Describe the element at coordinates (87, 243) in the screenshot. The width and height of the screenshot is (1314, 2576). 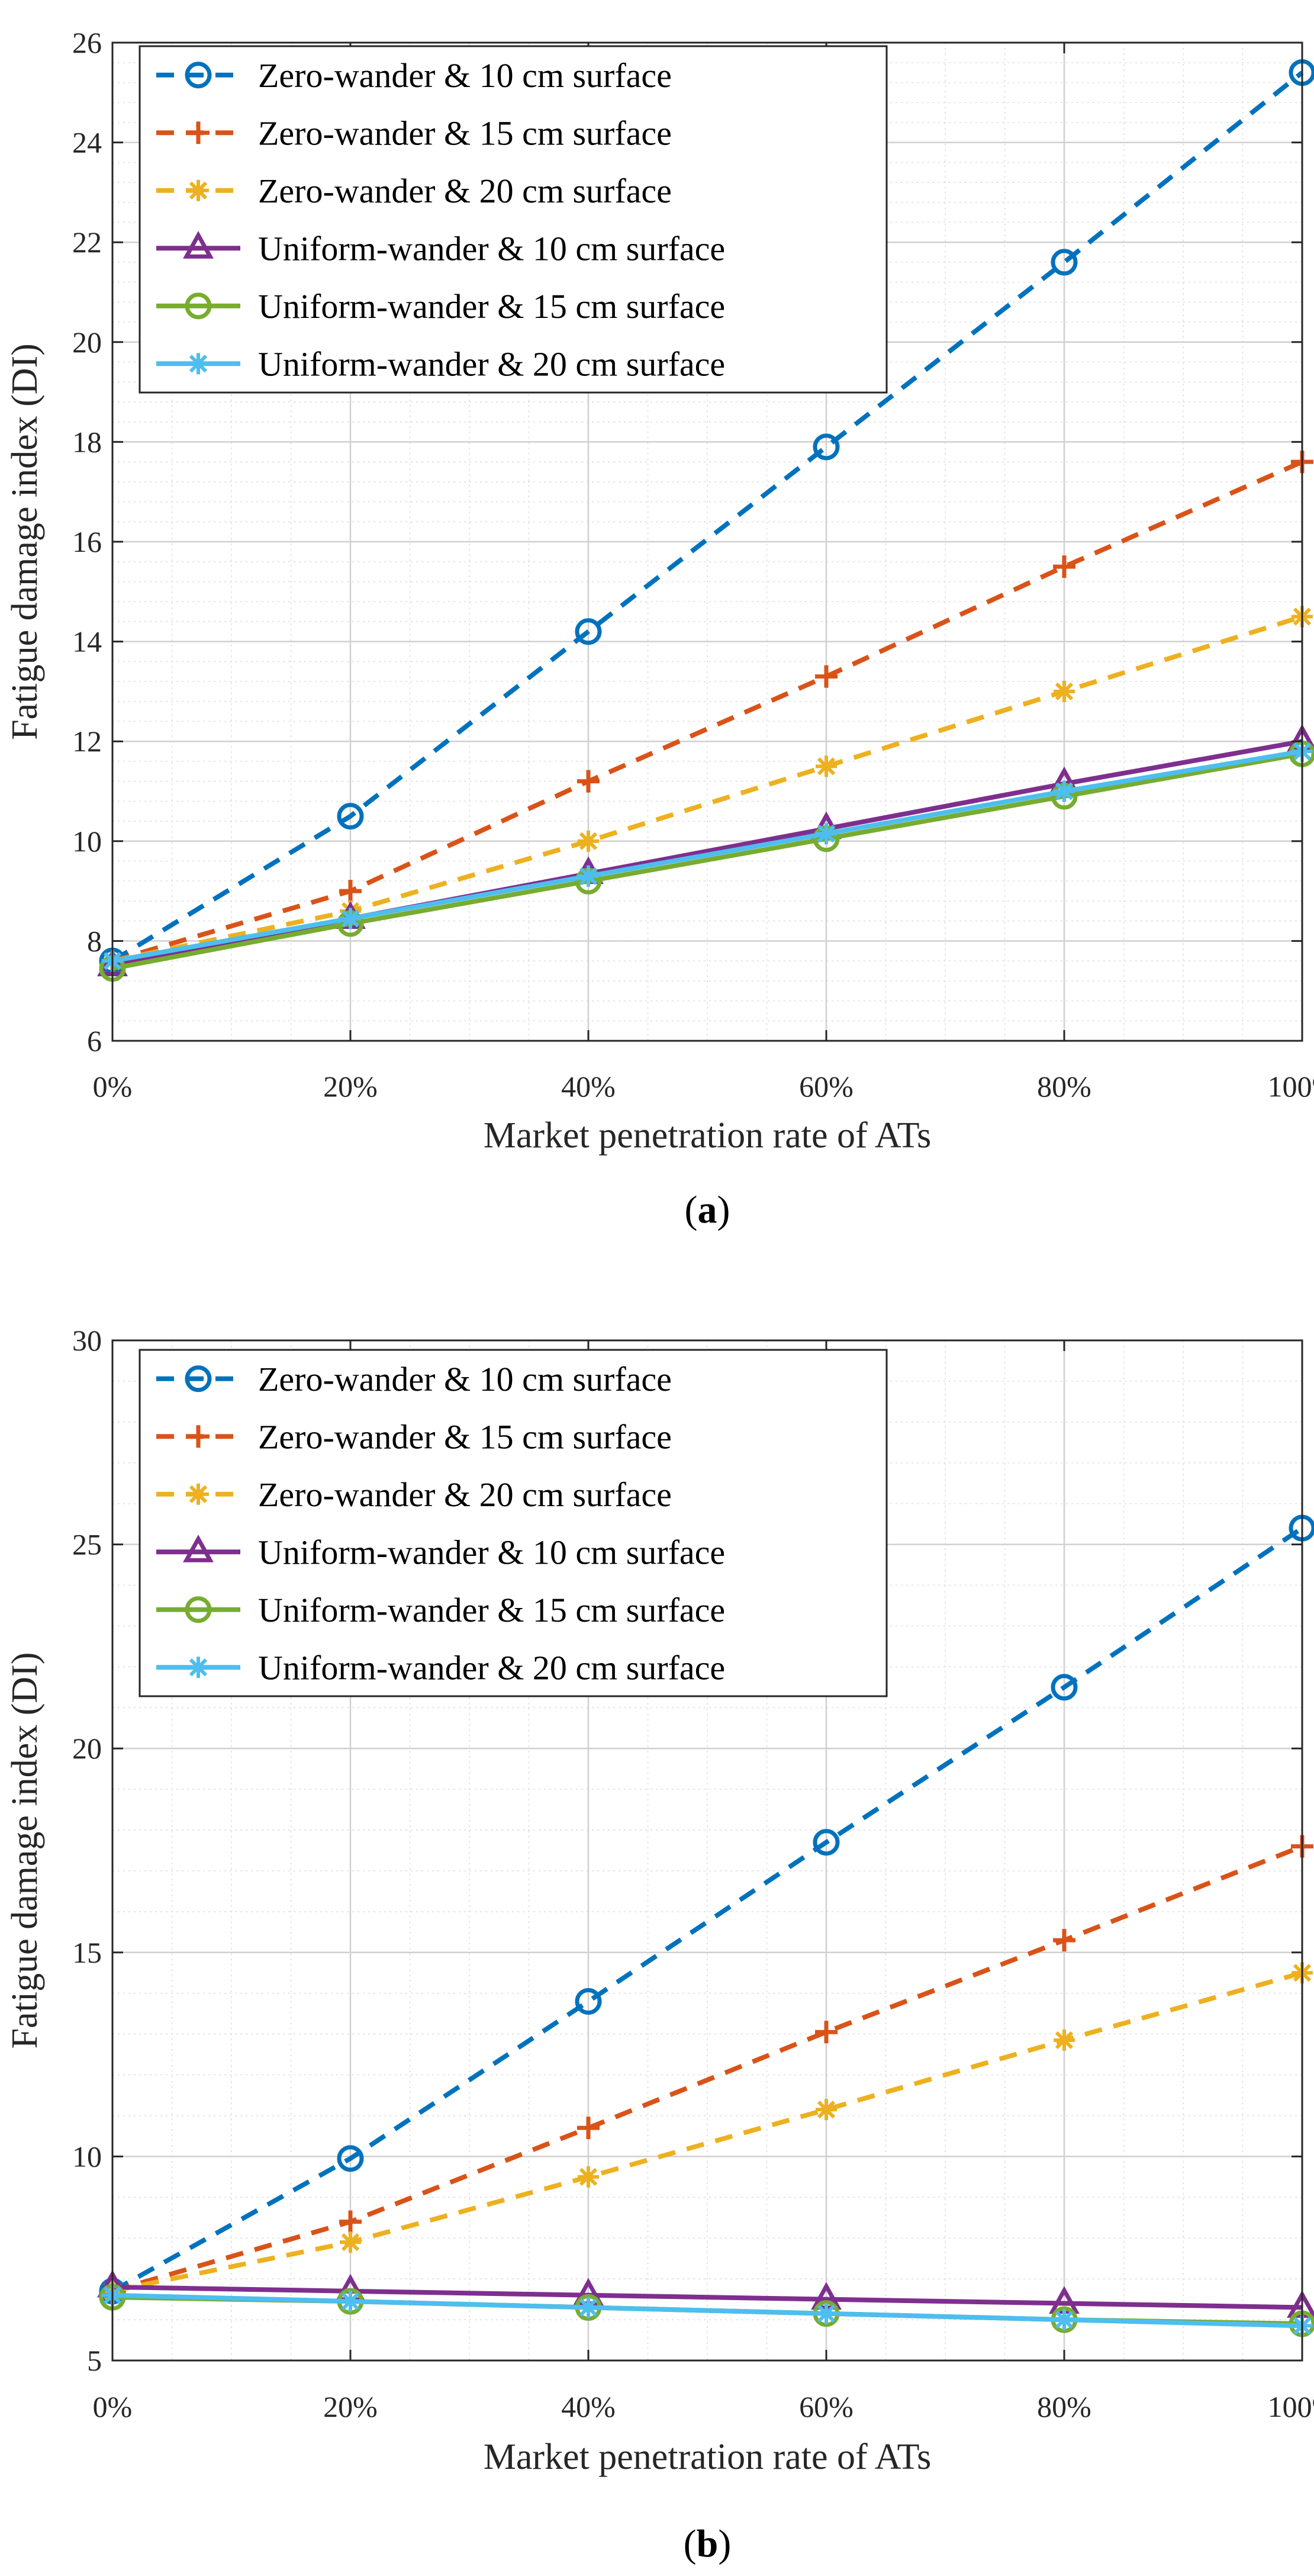
I see `y-tick-label: 22` at that location.